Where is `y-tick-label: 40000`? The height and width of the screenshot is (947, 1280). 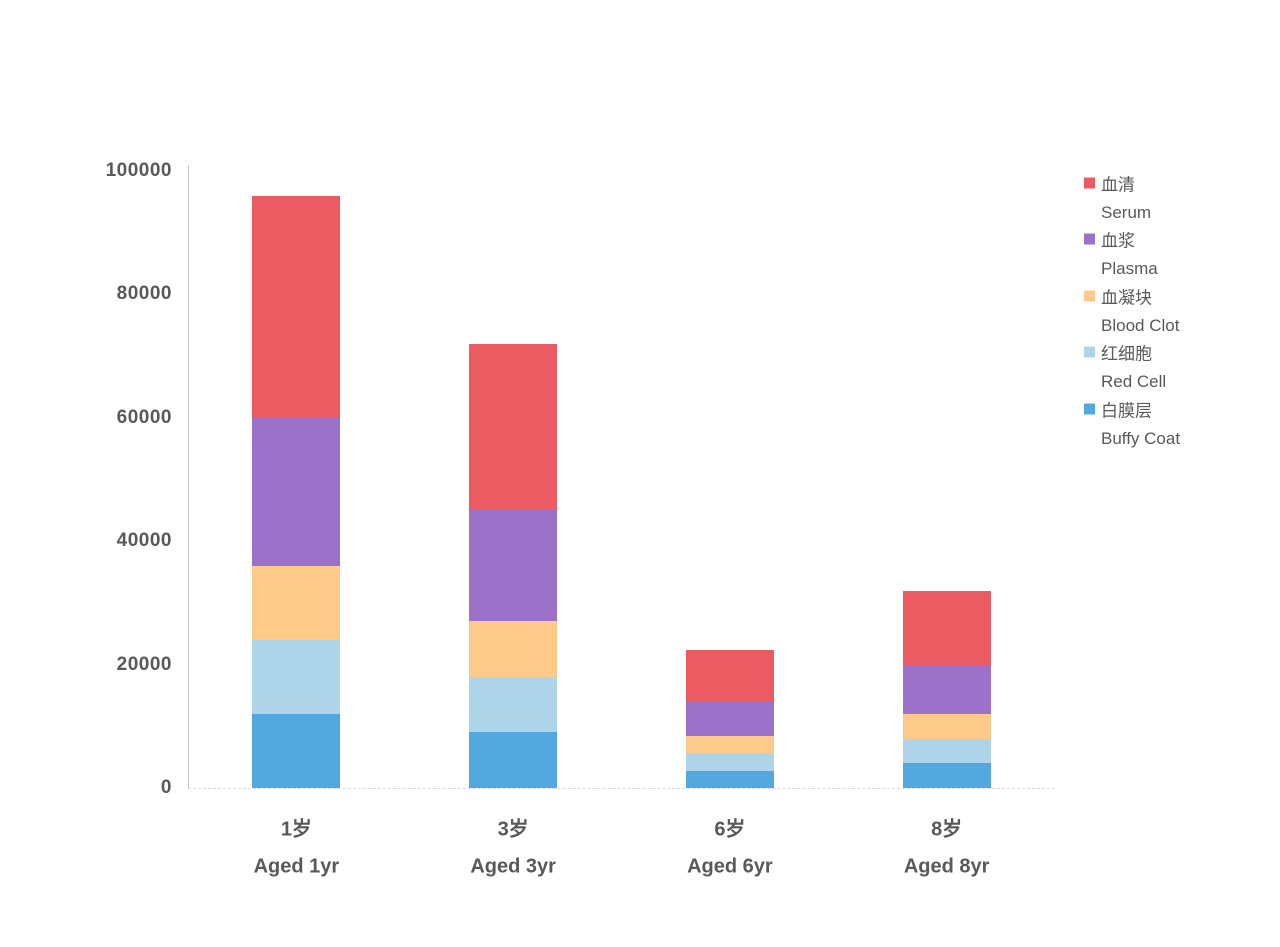
y-tick-label: 40000 is located at coordinates (144, 541).